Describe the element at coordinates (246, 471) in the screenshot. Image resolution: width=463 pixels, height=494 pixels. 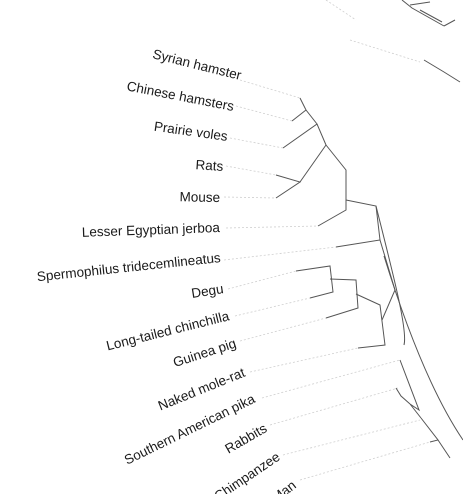
I see `leaf-label-chimpanzee: Chimpanzee` at that location.